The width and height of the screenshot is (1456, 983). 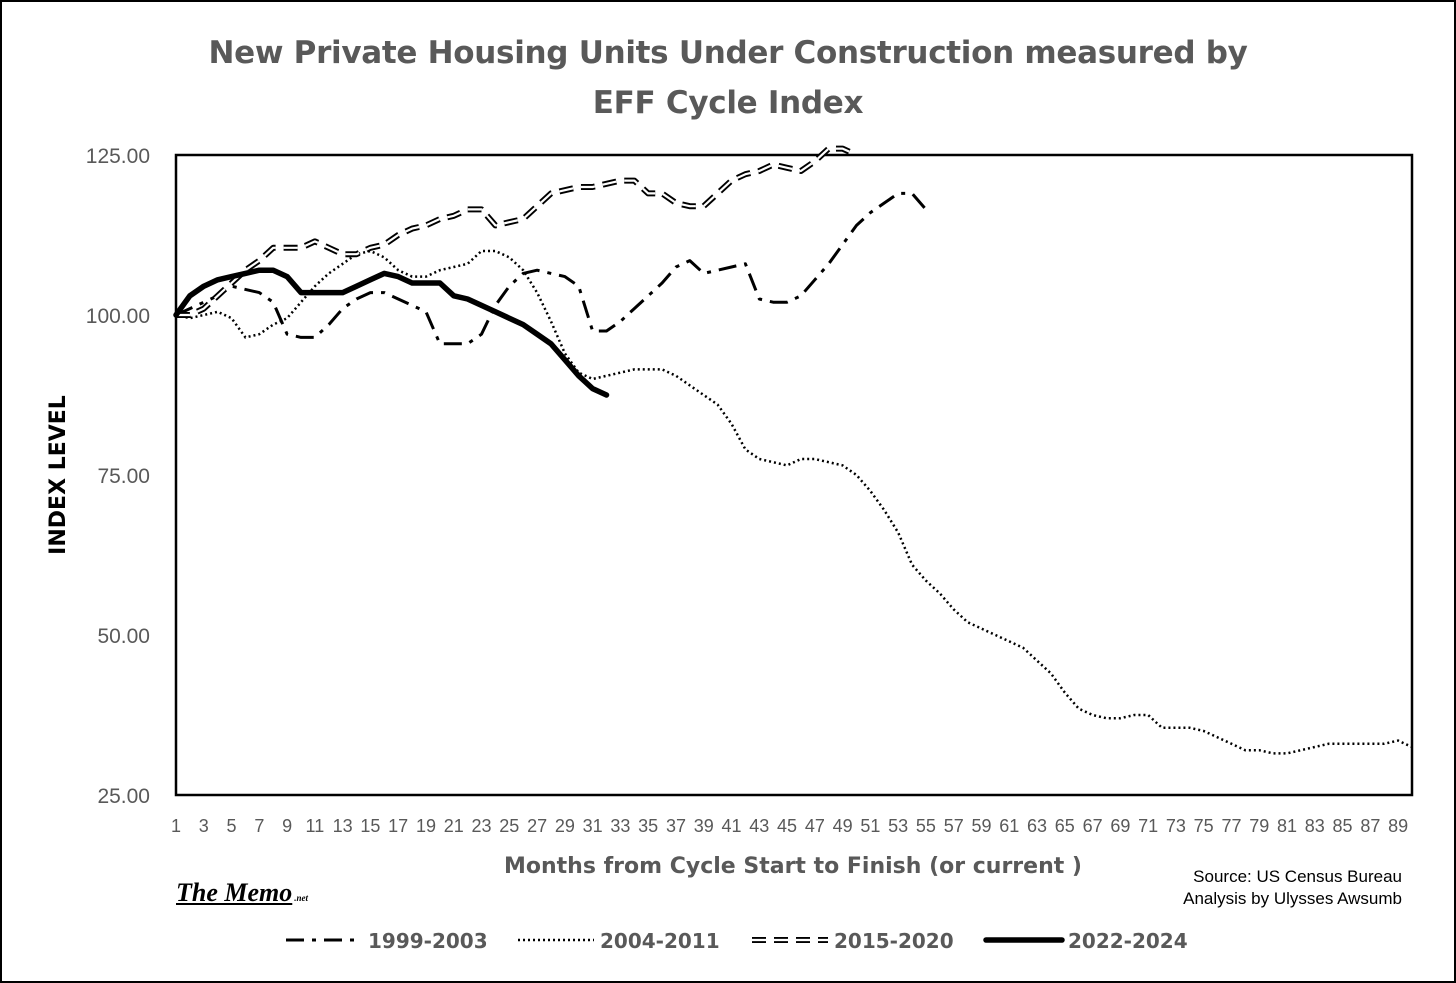 What do you see at coordinates (1148, 826) in the screenshot?
I see `x-tick-label: 71` at bounding box center [1148, 826].